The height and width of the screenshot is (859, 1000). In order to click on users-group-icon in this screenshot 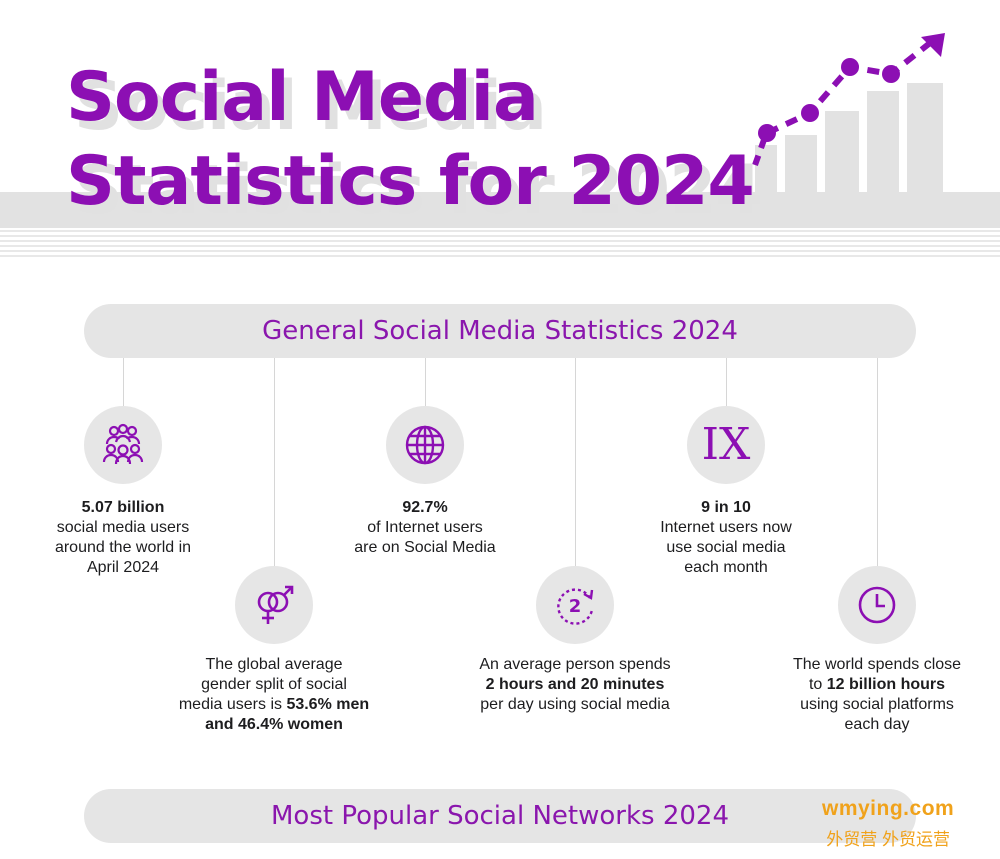, I will do `click(123, 444)`.